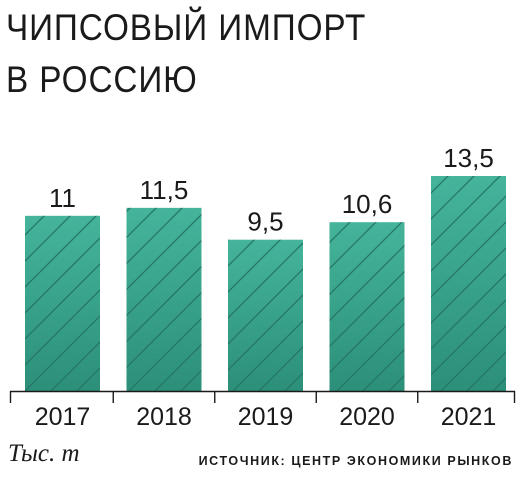  Describe the element at coordinates (468, 158) in the screenshot. I see `value-label-2021: 13,5` at that location.